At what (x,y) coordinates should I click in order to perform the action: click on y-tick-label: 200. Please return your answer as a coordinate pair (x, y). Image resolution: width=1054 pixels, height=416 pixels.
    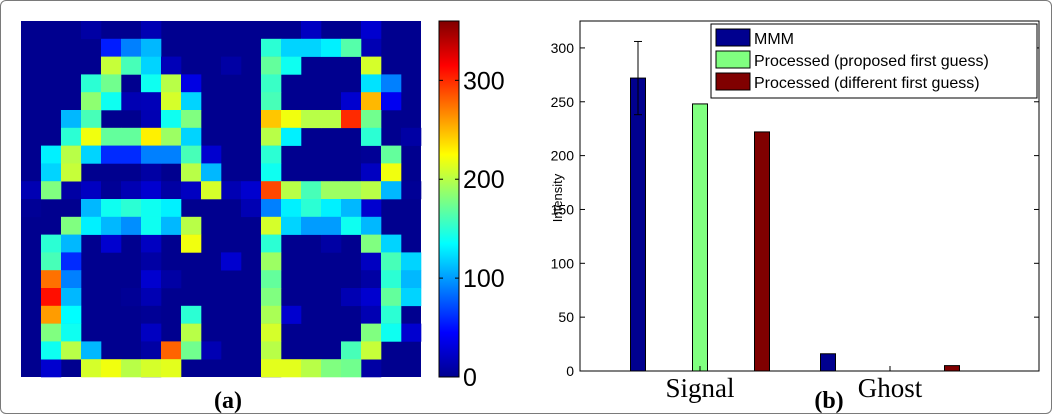
    Looking at the image, I should click on (563, 156).